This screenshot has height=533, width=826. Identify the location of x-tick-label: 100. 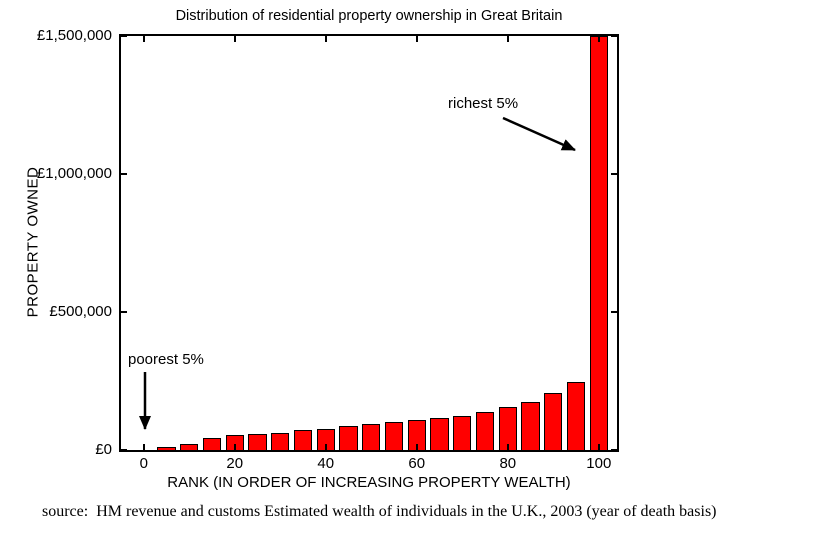
(599, 463).